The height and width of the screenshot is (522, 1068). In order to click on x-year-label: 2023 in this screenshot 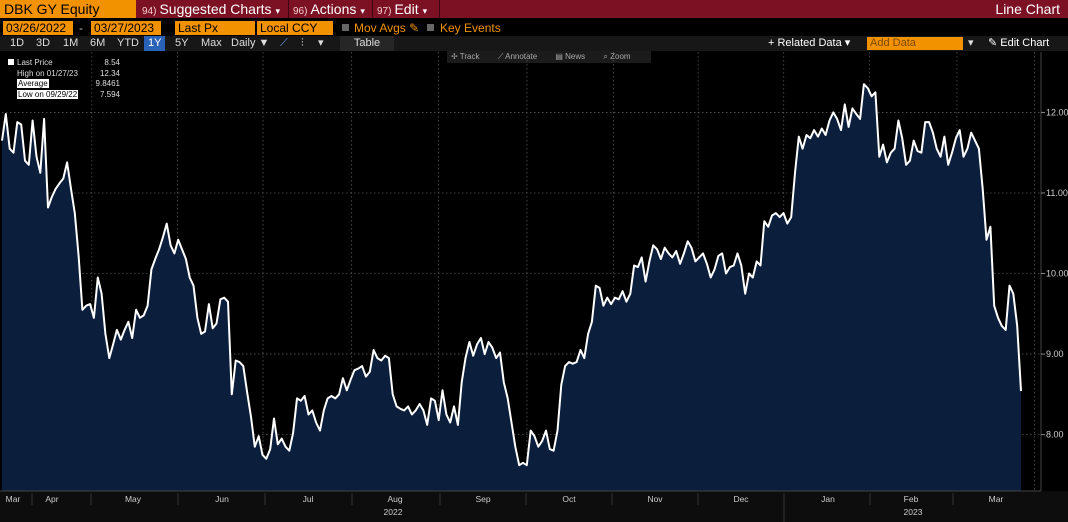, I will do `click(913, 512)`.